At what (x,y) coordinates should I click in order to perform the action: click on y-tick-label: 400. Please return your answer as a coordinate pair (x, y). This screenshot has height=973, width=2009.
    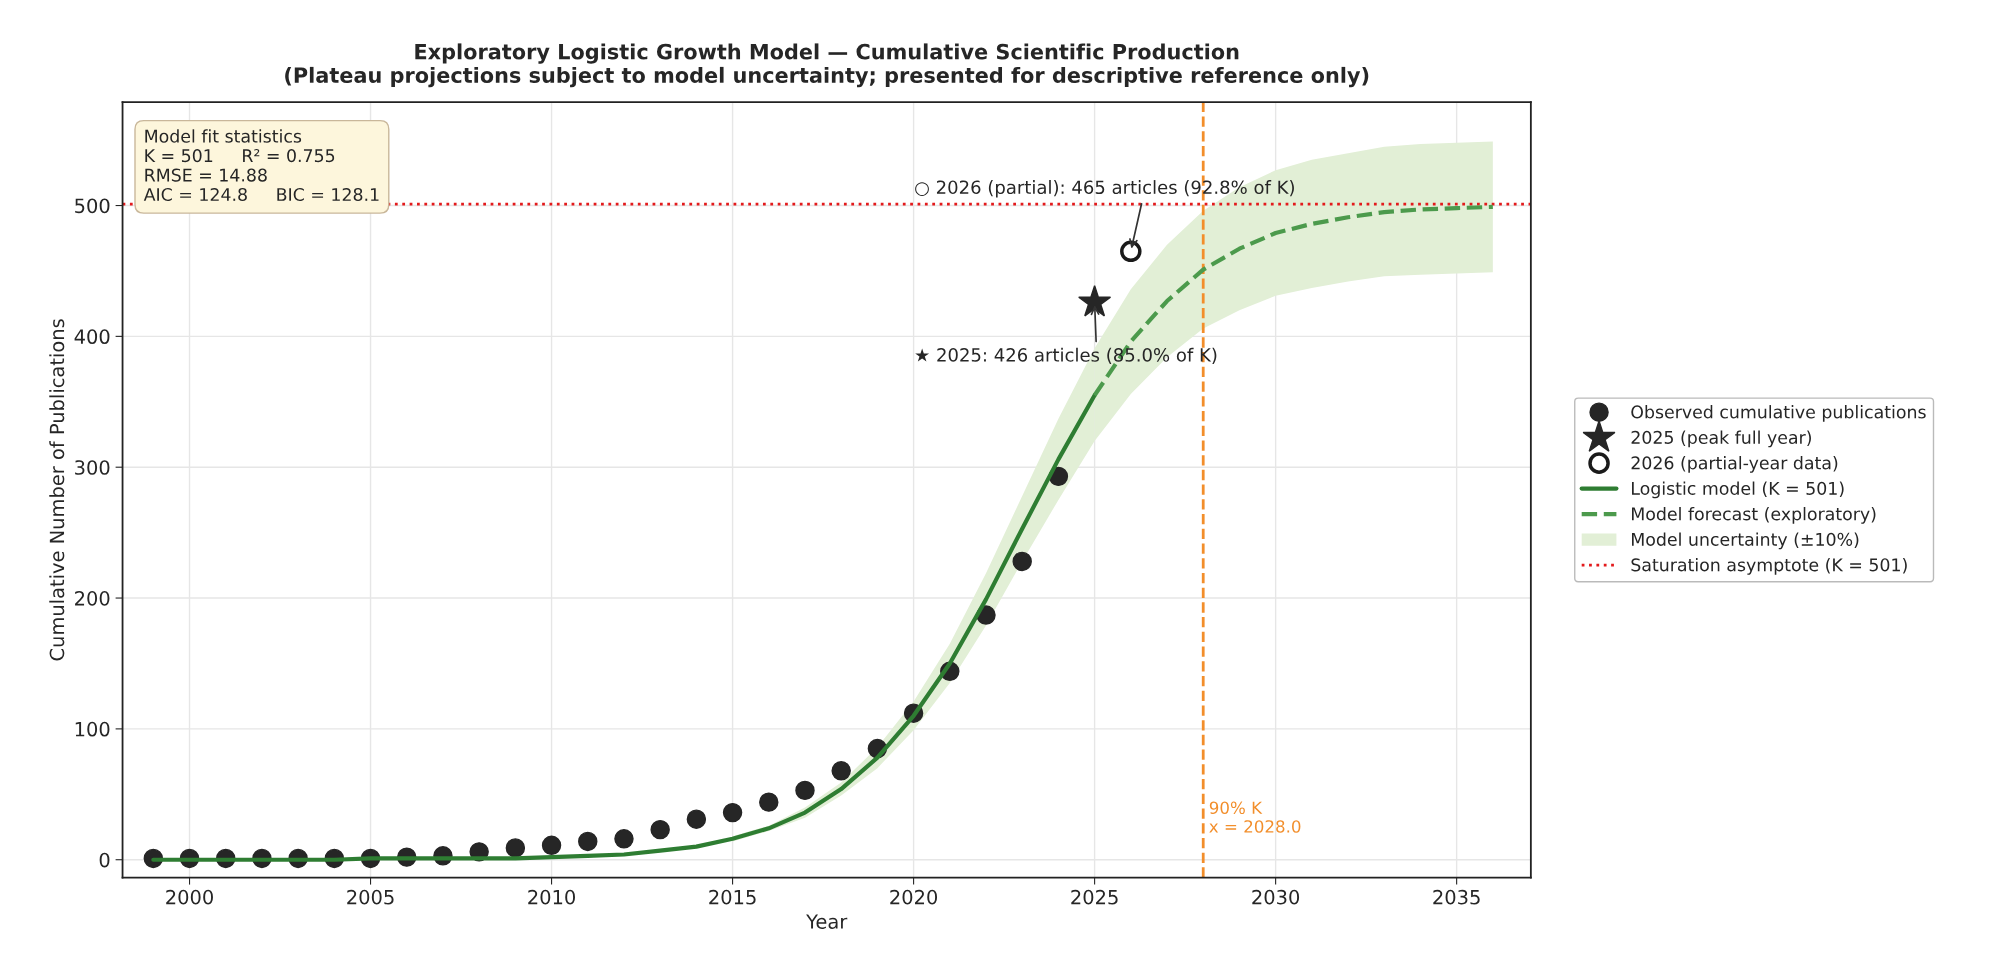
    Looking at the image, I should click on (92, 337).